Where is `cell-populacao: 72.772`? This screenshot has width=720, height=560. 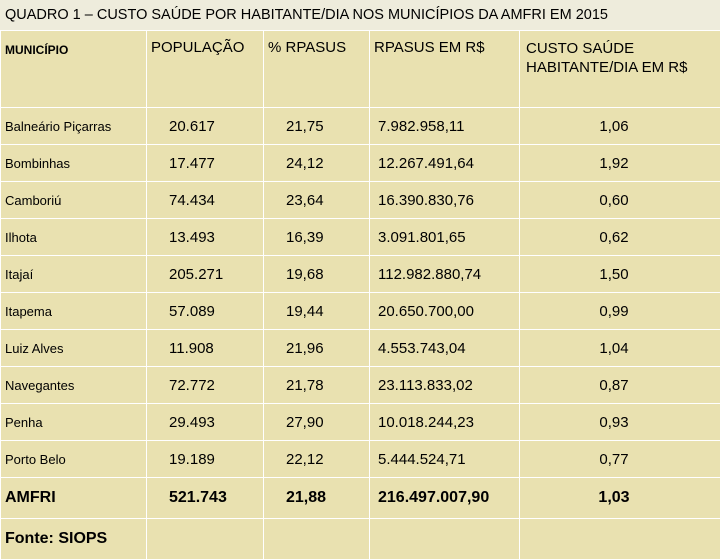
cell-populacao: 72.772 is located at coordinates (205, 385).